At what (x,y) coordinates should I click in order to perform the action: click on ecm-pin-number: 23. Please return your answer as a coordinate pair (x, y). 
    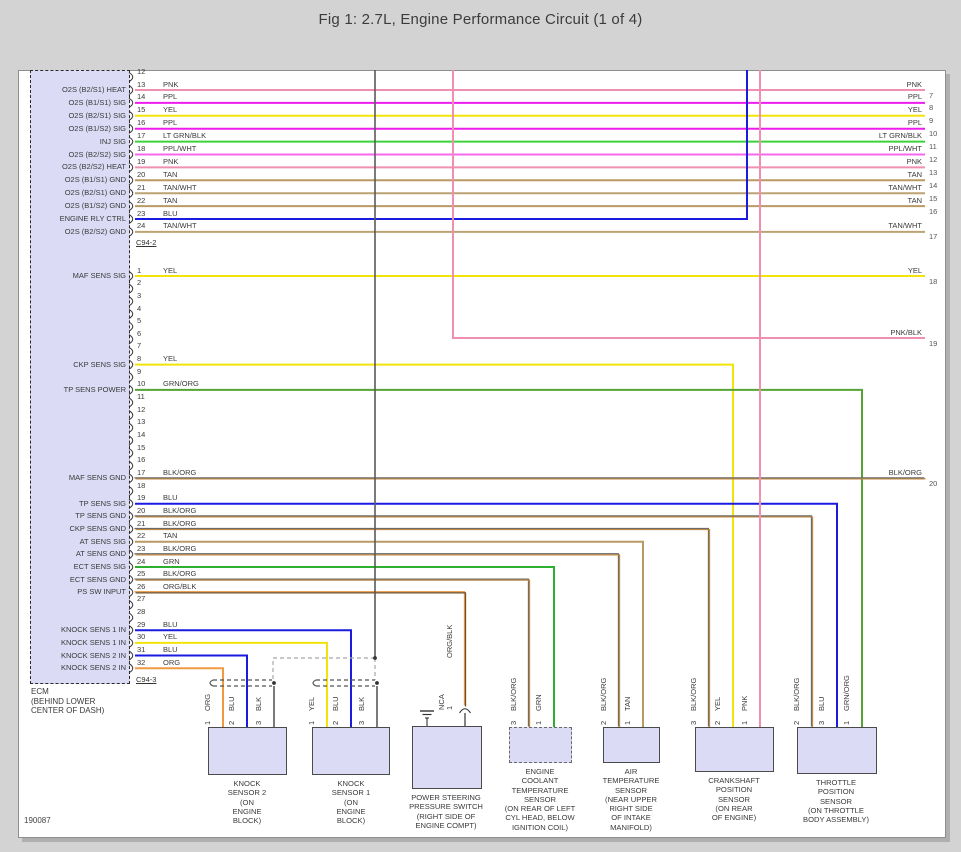
    Looking at the image, I should click on (141, 213).